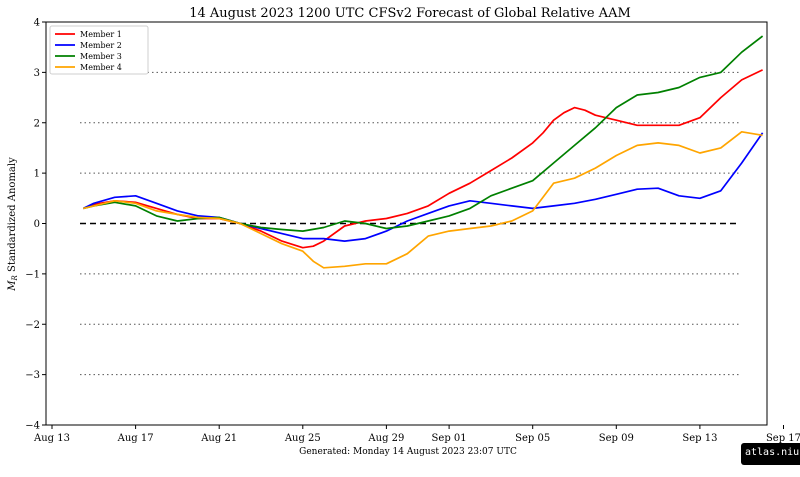 The width and height of the screenshot is (800, 477). I want to click on watermark-box, so click(770, 454).